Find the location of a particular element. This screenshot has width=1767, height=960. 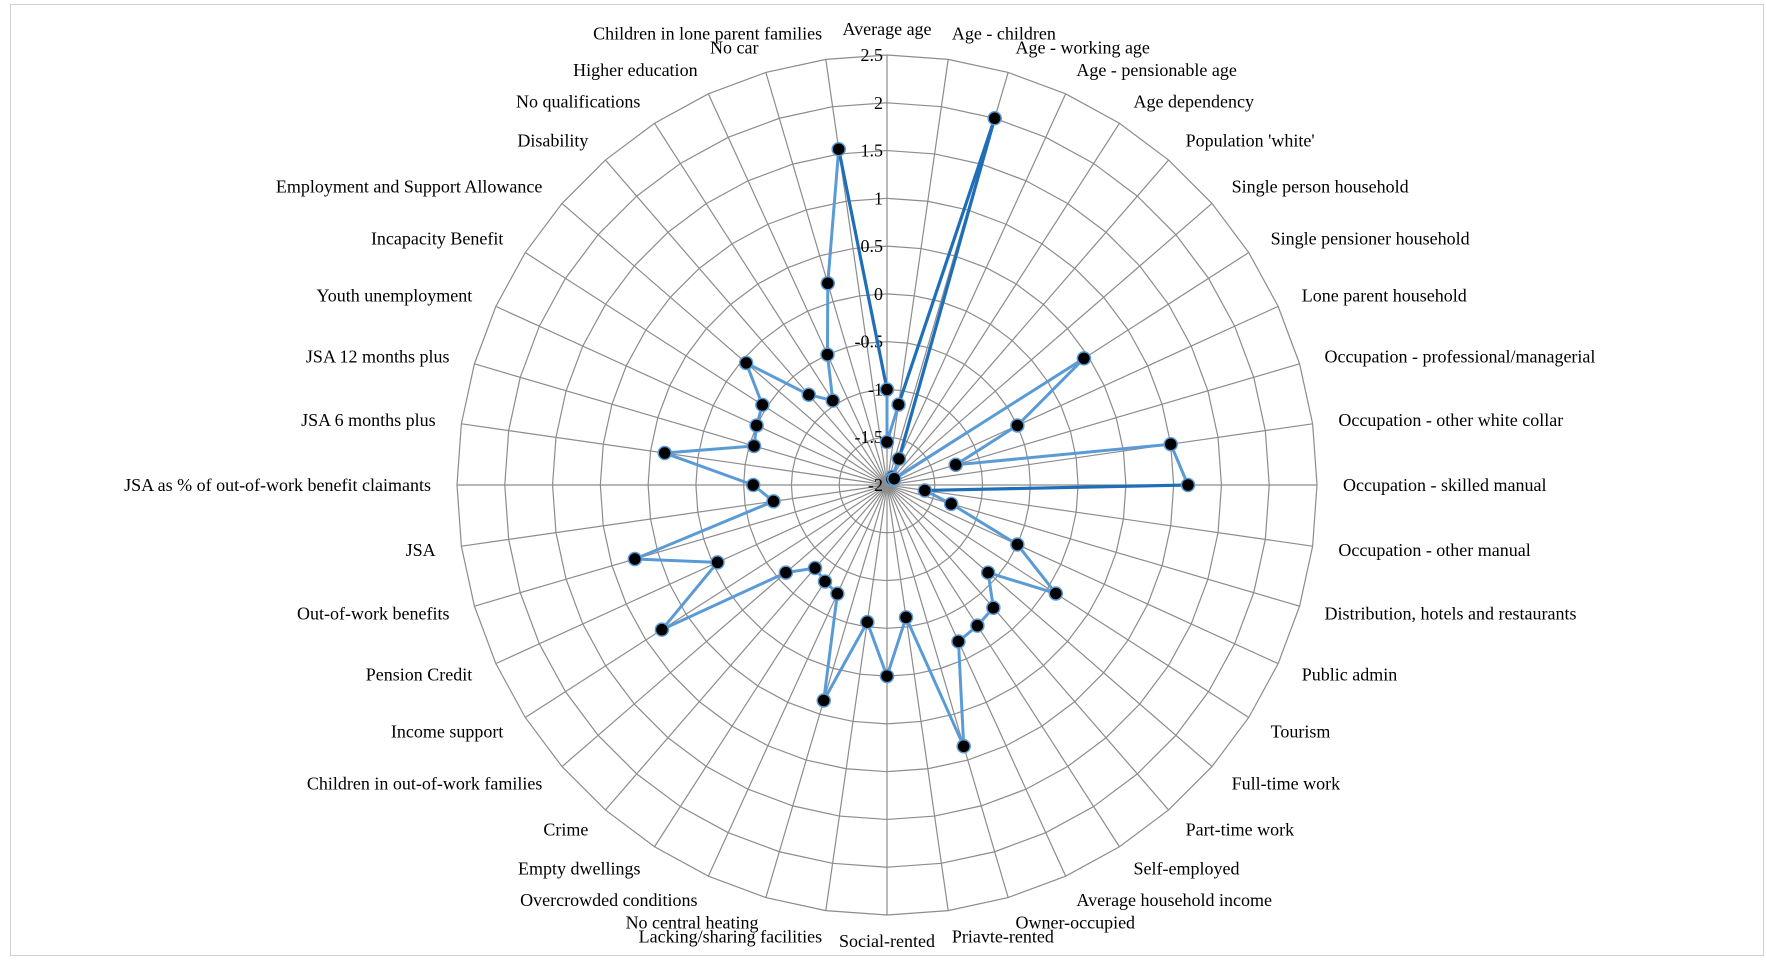

category-label: Pension Credit is located at coordinates (419, 674).